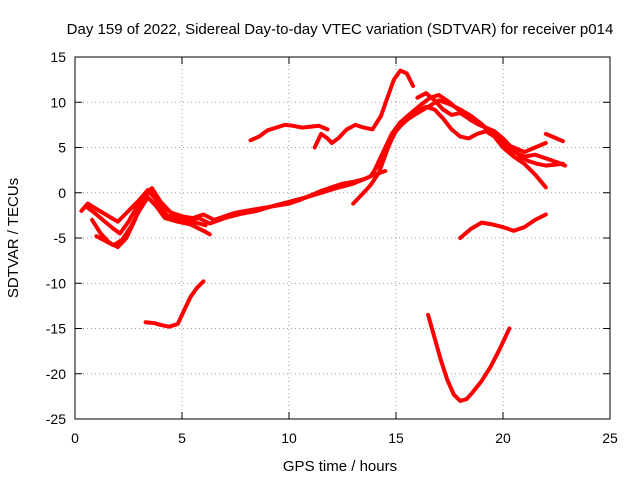 The width and height of the screenshot is (640, 480). What do you see at coordinates (62, 148) in the screenshot?
I see `y-tick-label: 5` at bounding box center [62, 148].